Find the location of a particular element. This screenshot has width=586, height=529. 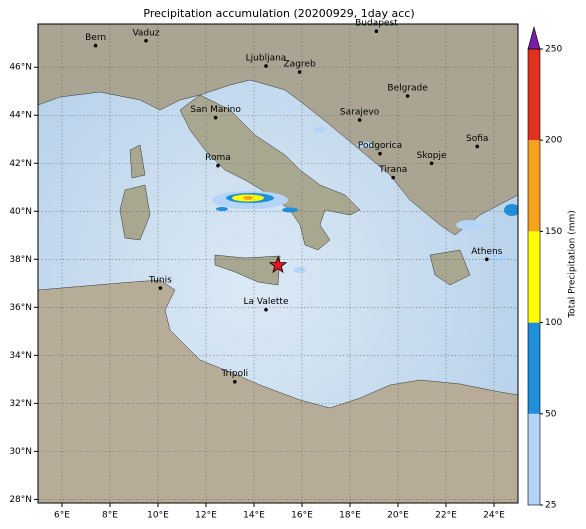

city-label: Tirana is located at coordinates (392, 170).